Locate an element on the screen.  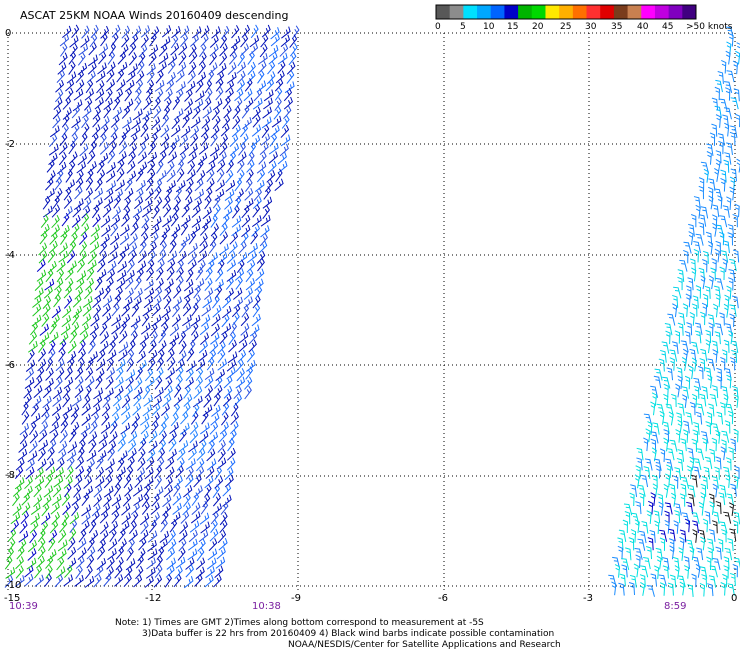
legend-swatch is located at coordinates (593, 12).